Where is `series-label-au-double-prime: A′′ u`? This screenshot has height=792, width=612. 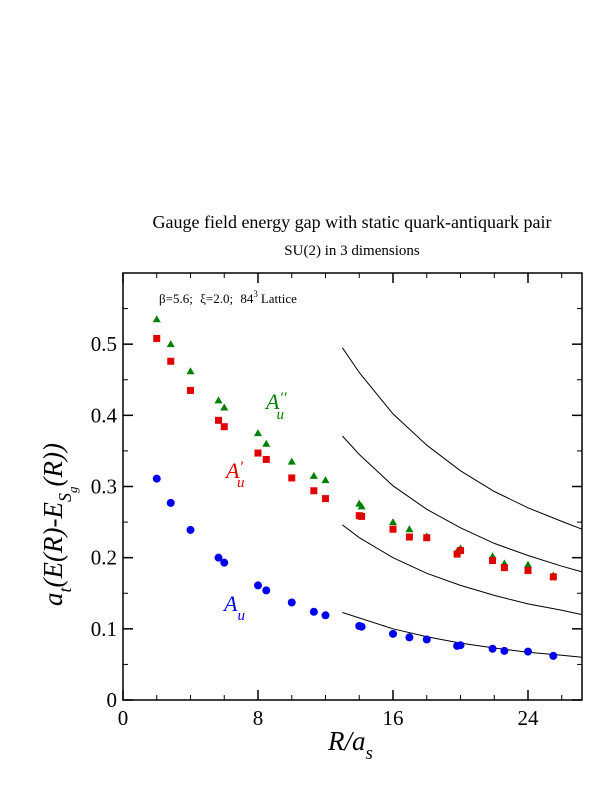
series-label-au-double-prime: A′′ u is located at coordinates (275, 406).